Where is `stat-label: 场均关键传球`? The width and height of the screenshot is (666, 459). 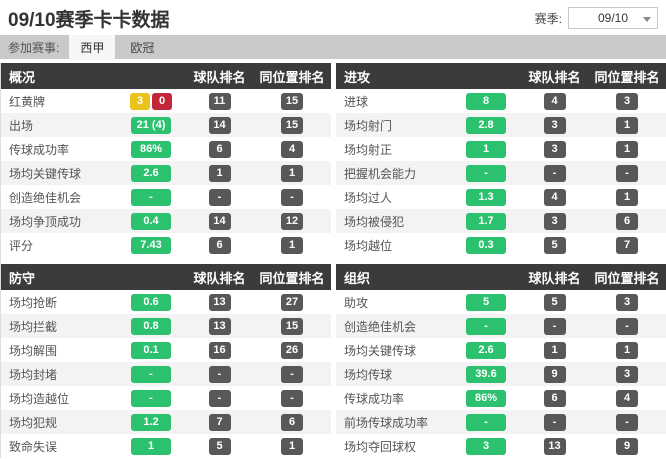 stat-label: 场均关键传球 is located at coordinates (45, 173).